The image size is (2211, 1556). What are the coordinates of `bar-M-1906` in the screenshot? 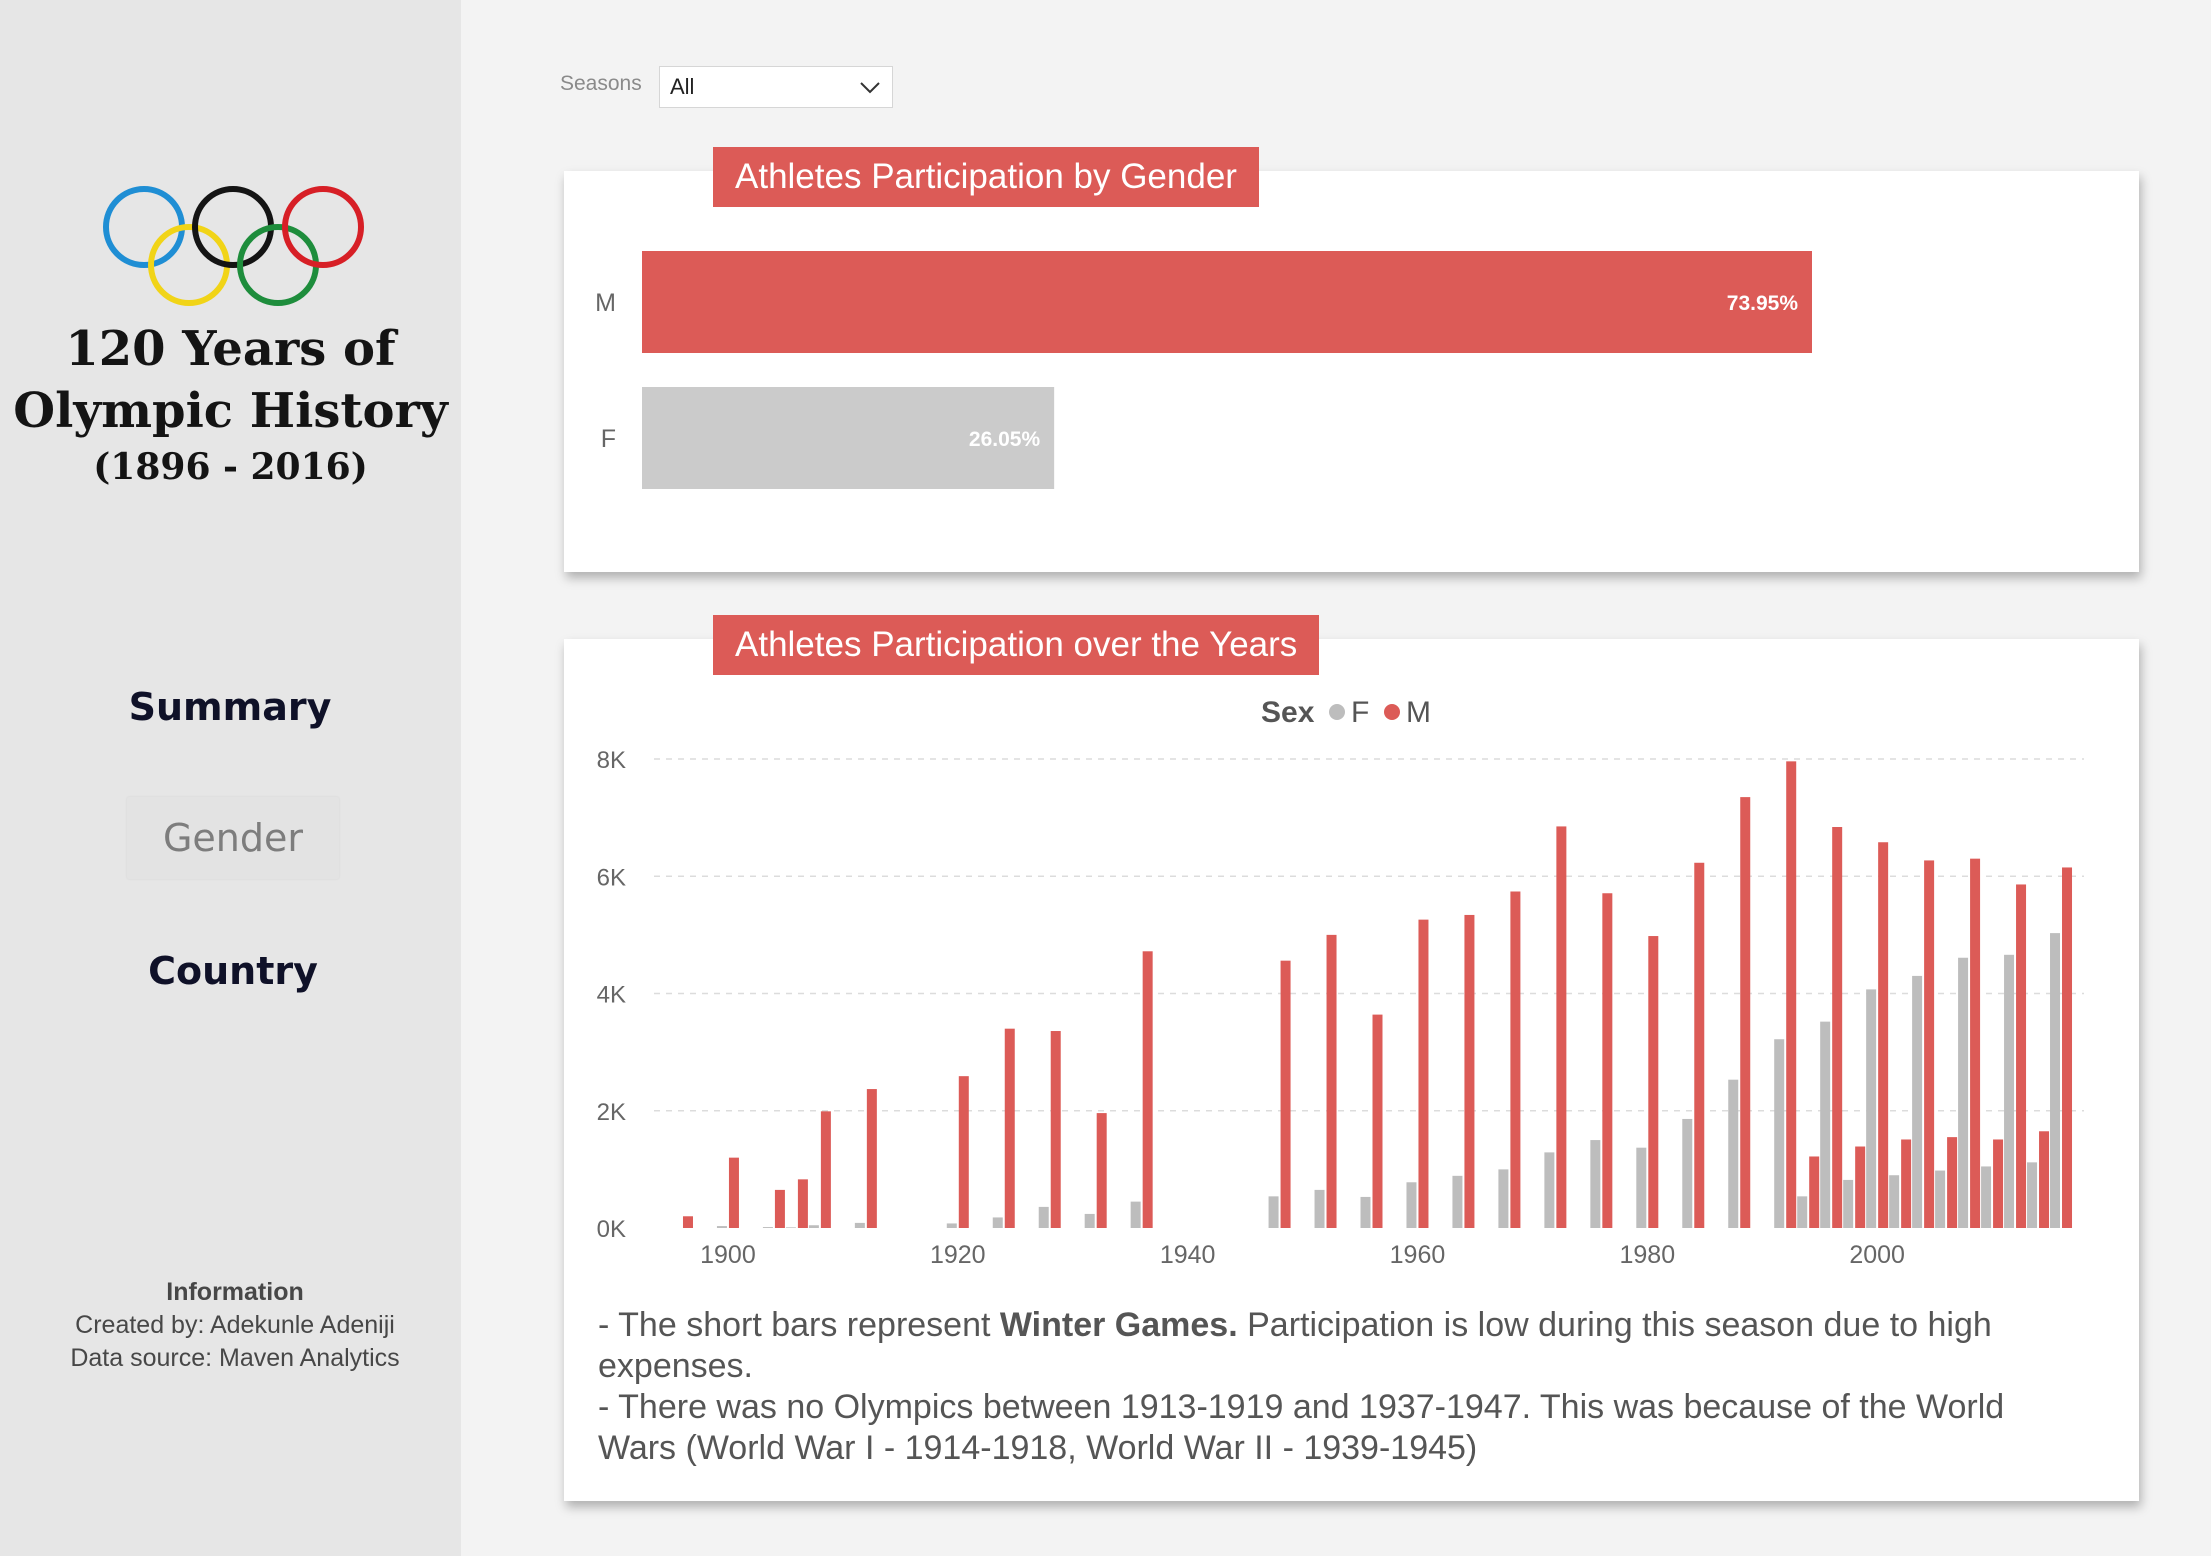 It's located at (802, 1203).